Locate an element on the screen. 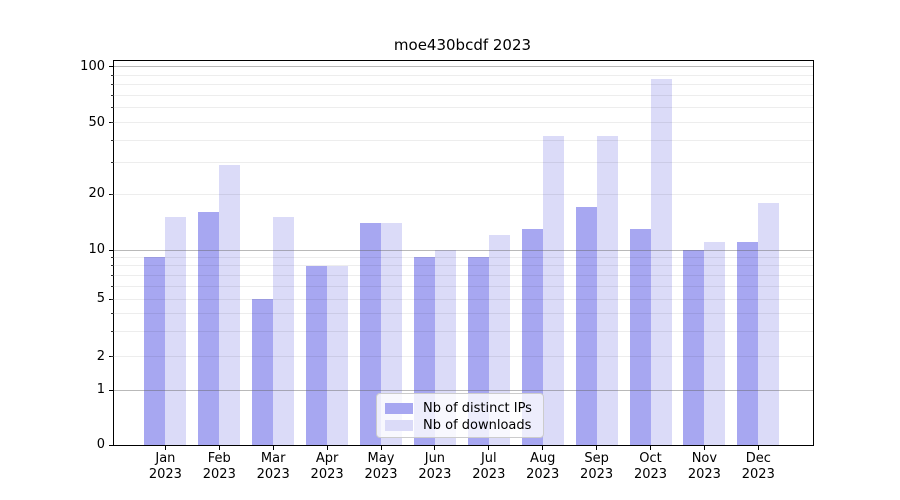 The height and width of the screenshot is (500, 900). y-tick-label: 2 is located at coordinates (100, 356).